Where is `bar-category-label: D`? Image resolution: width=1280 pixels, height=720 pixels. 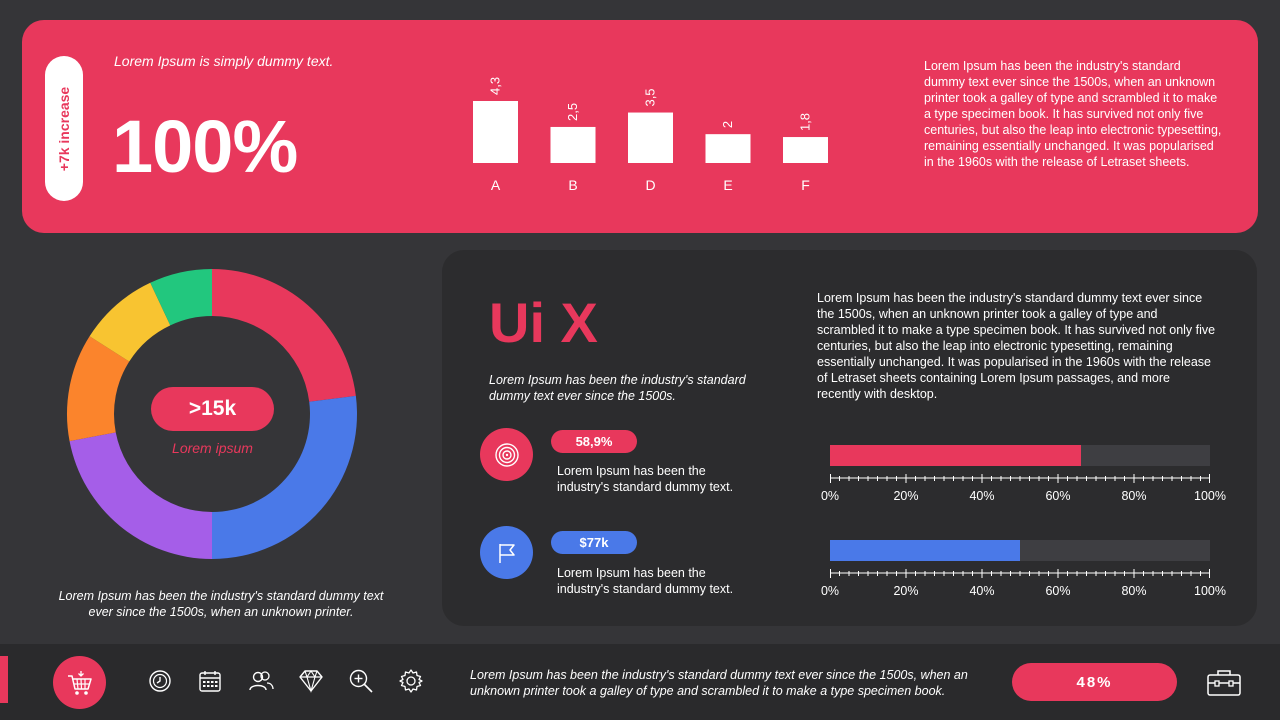
bar-category-label: D is located at coordinates (650, 185).